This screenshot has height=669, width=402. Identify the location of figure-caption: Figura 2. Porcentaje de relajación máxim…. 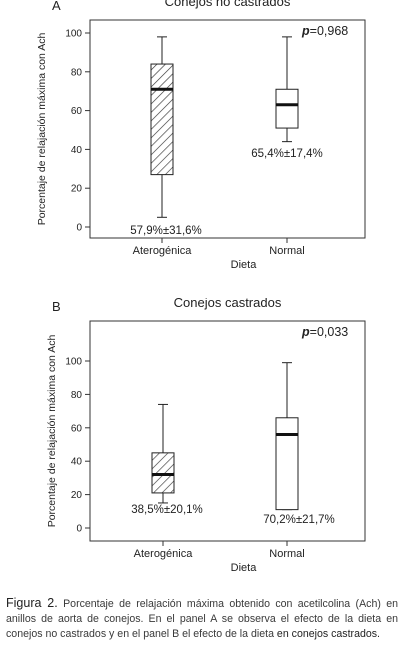
(202, 619).